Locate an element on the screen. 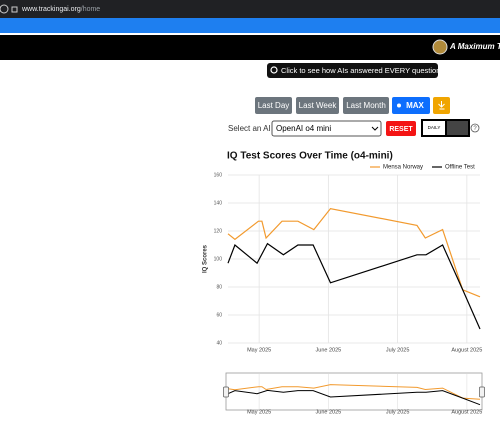  toggle-label: DAILY is located at coordinates (434, 127).